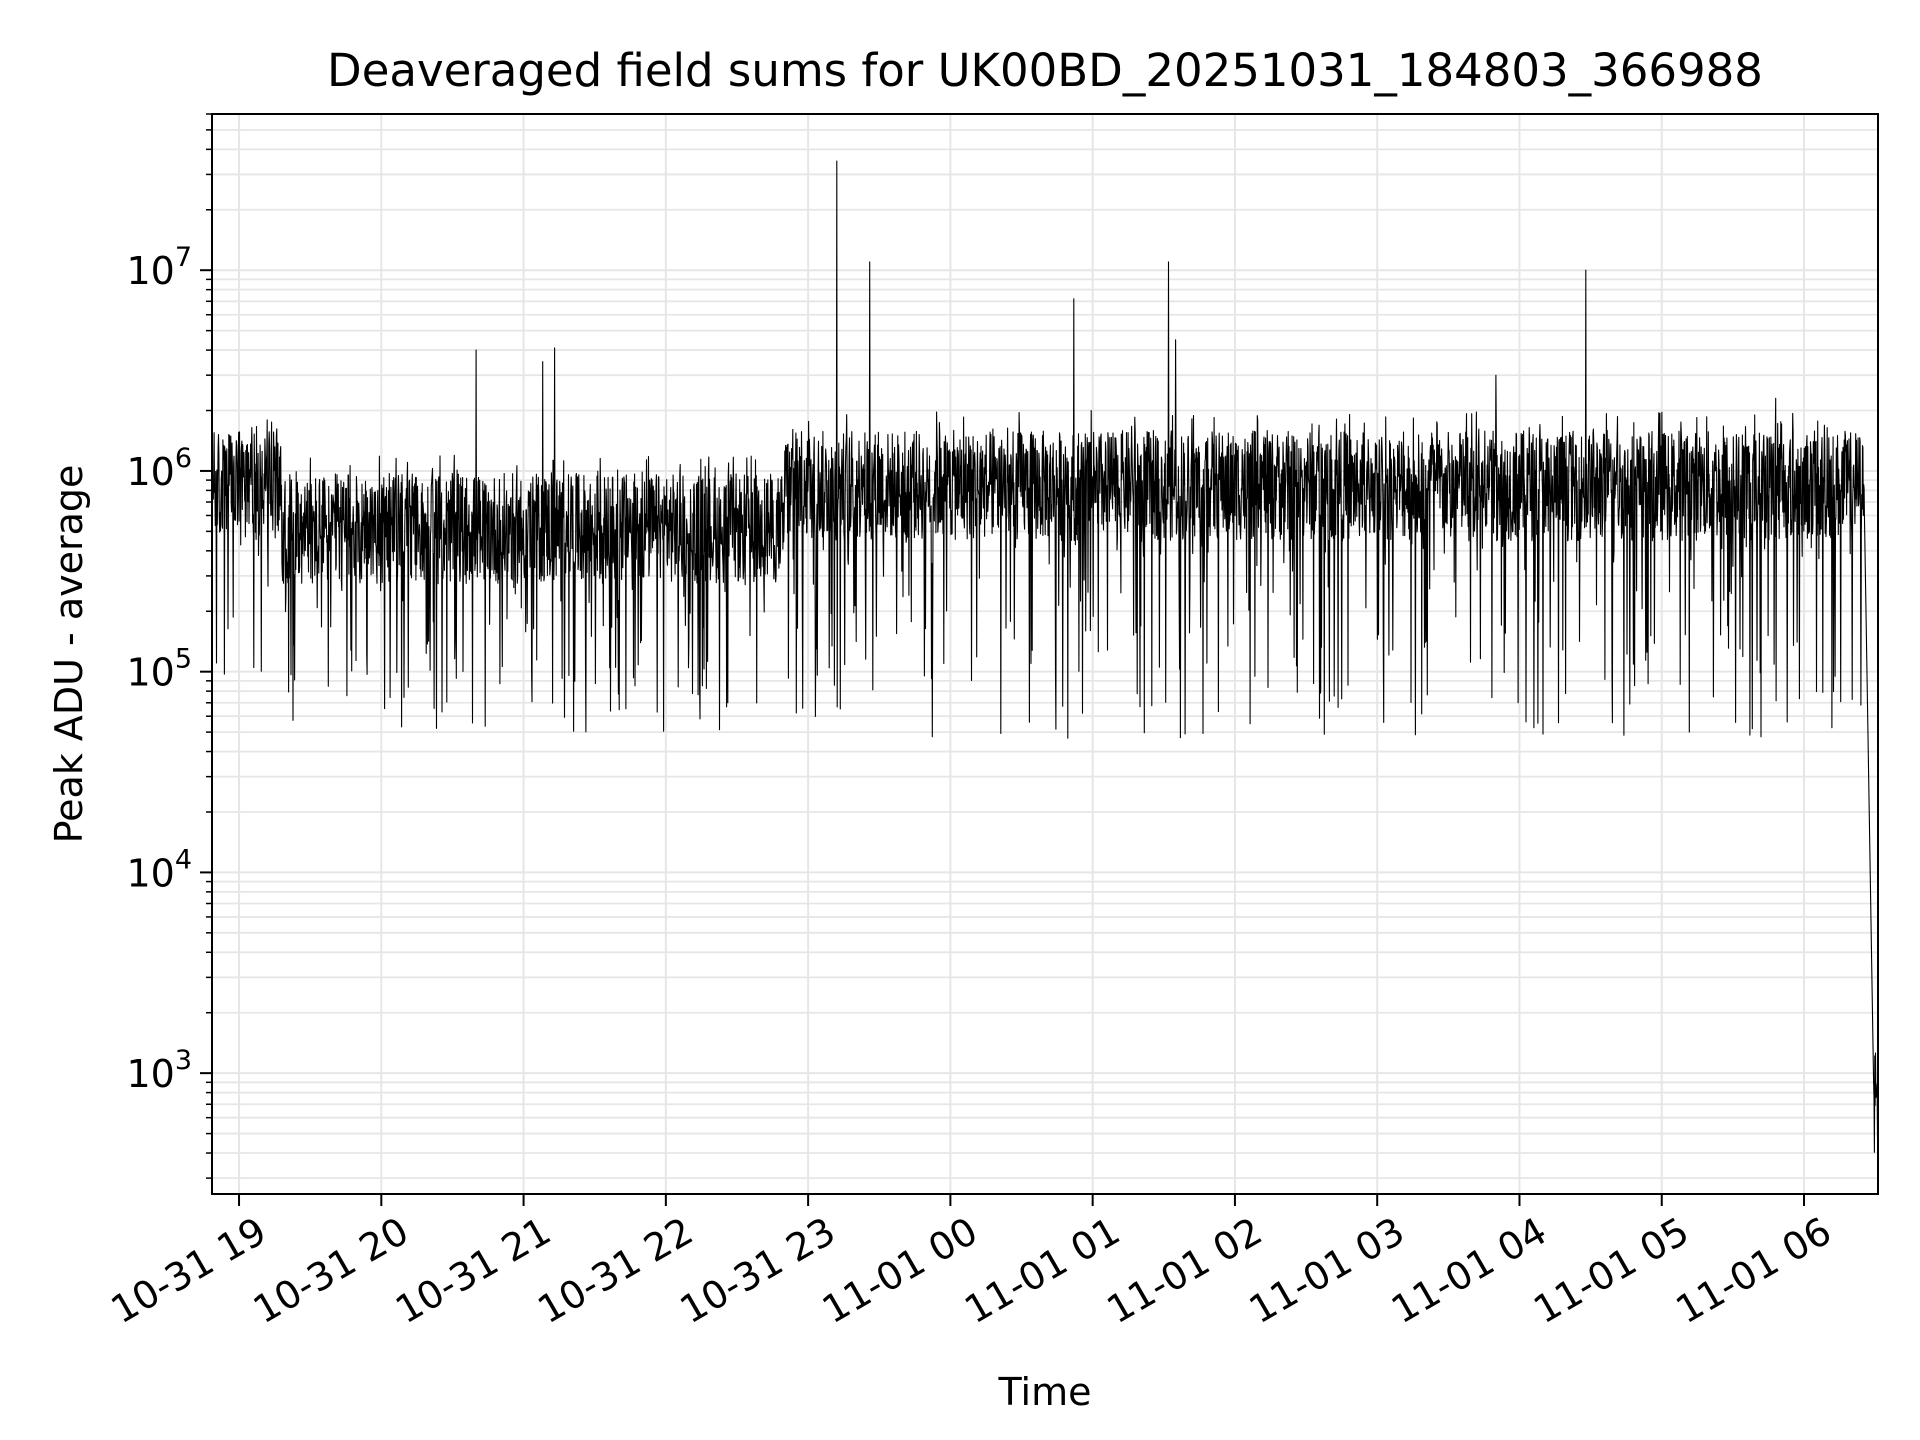 Image resolution: width=1920 pixels, height=1440 pixels. Describe the element at coordinates (159, 267) in the screenshot. I see `y-tick-label: 10⁷` at that location.